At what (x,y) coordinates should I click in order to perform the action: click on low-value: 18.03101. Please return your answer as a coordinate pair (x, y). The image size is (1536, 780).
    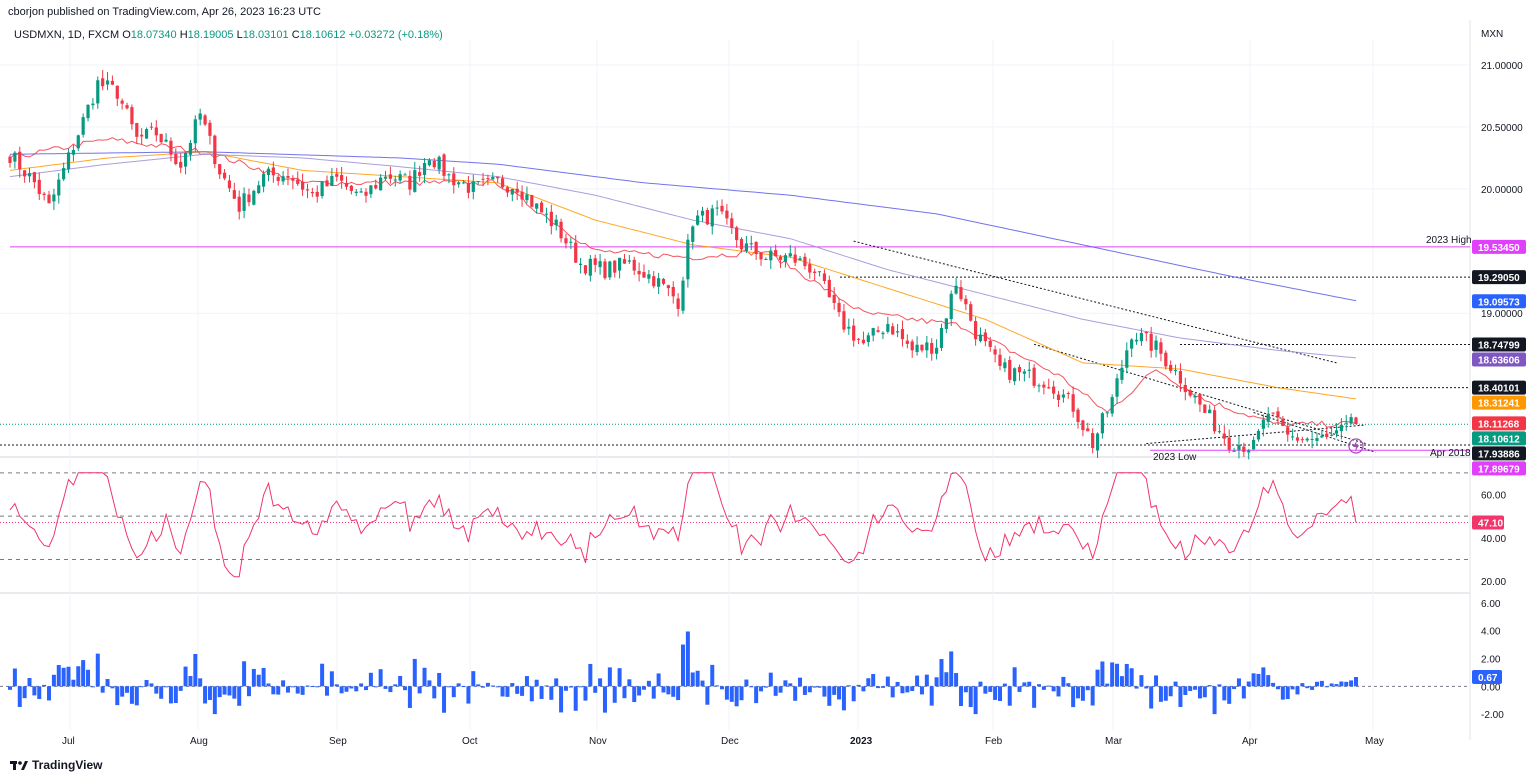
    Looking at the image, I should click on (265, 35).